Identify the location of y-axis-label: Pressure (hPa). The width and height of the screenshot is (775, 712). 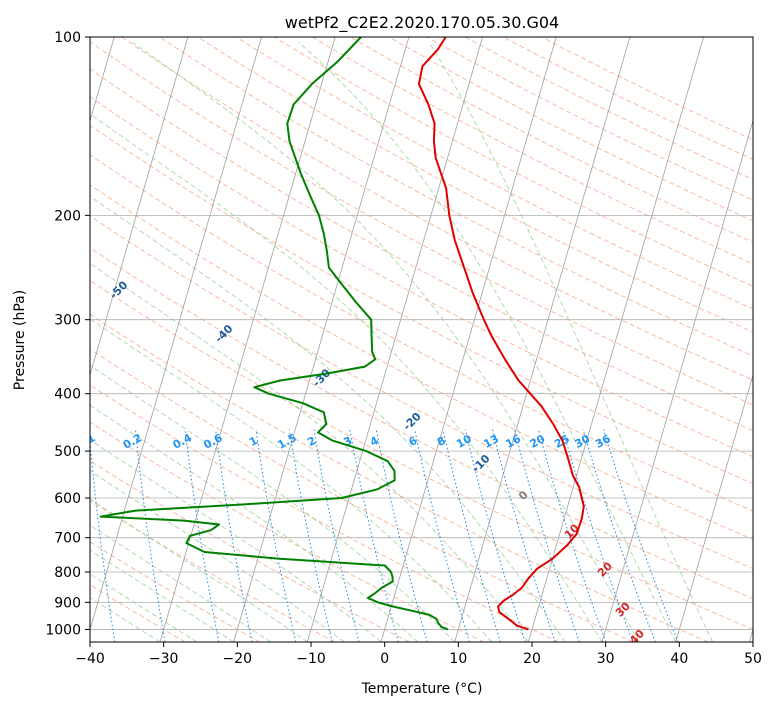
(20, 340).